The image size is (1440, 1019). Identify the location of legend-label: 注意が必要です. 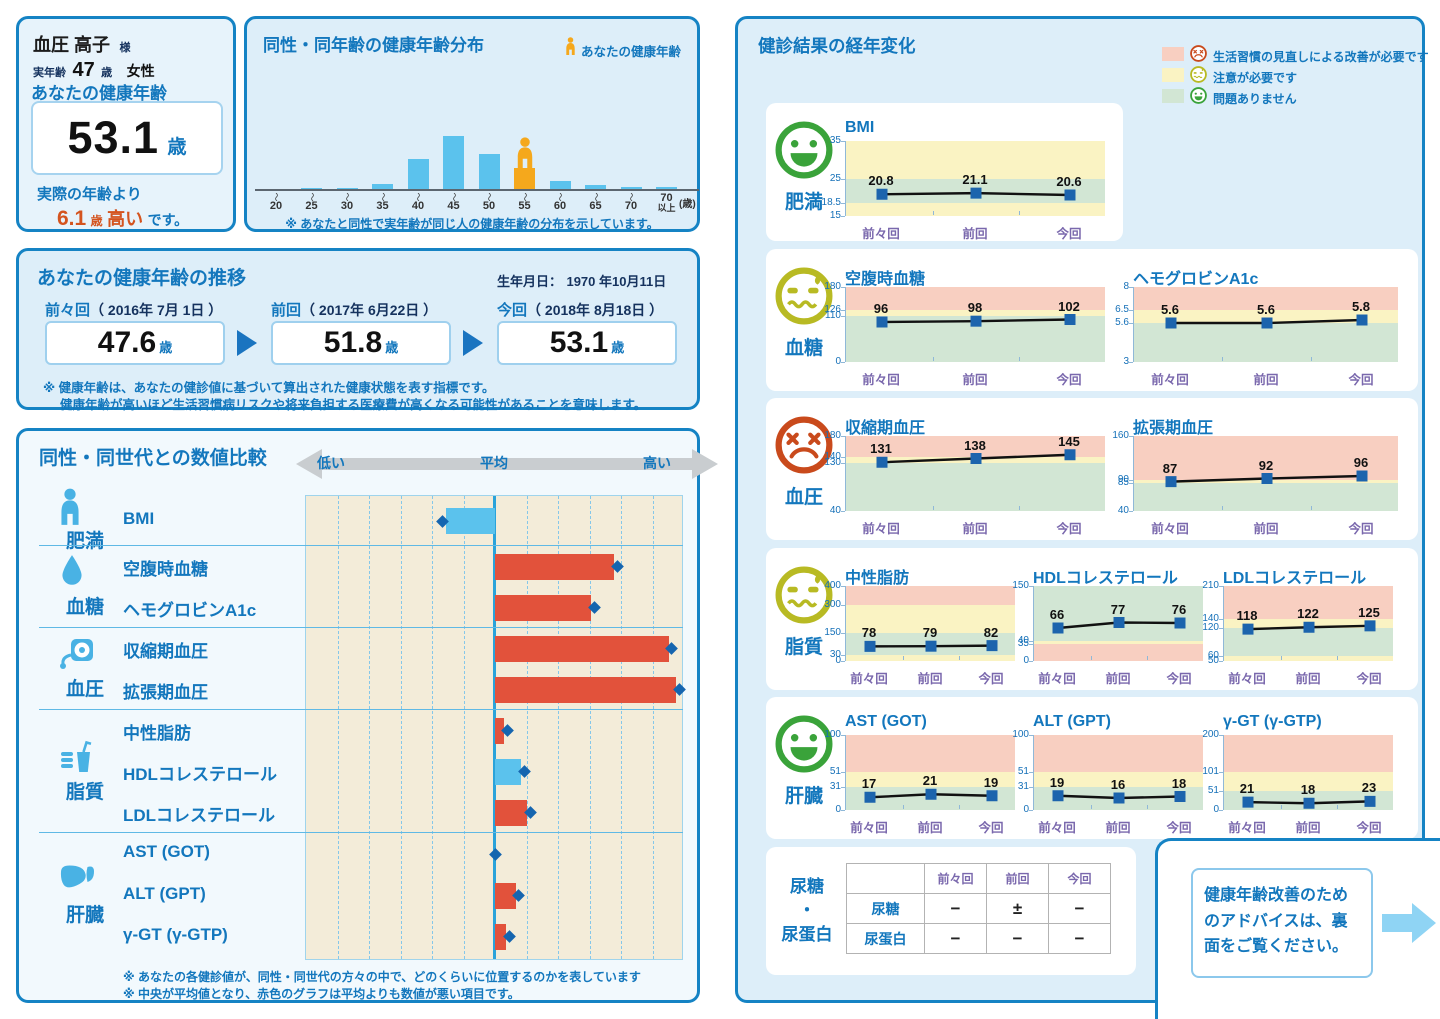
(1255, 78).